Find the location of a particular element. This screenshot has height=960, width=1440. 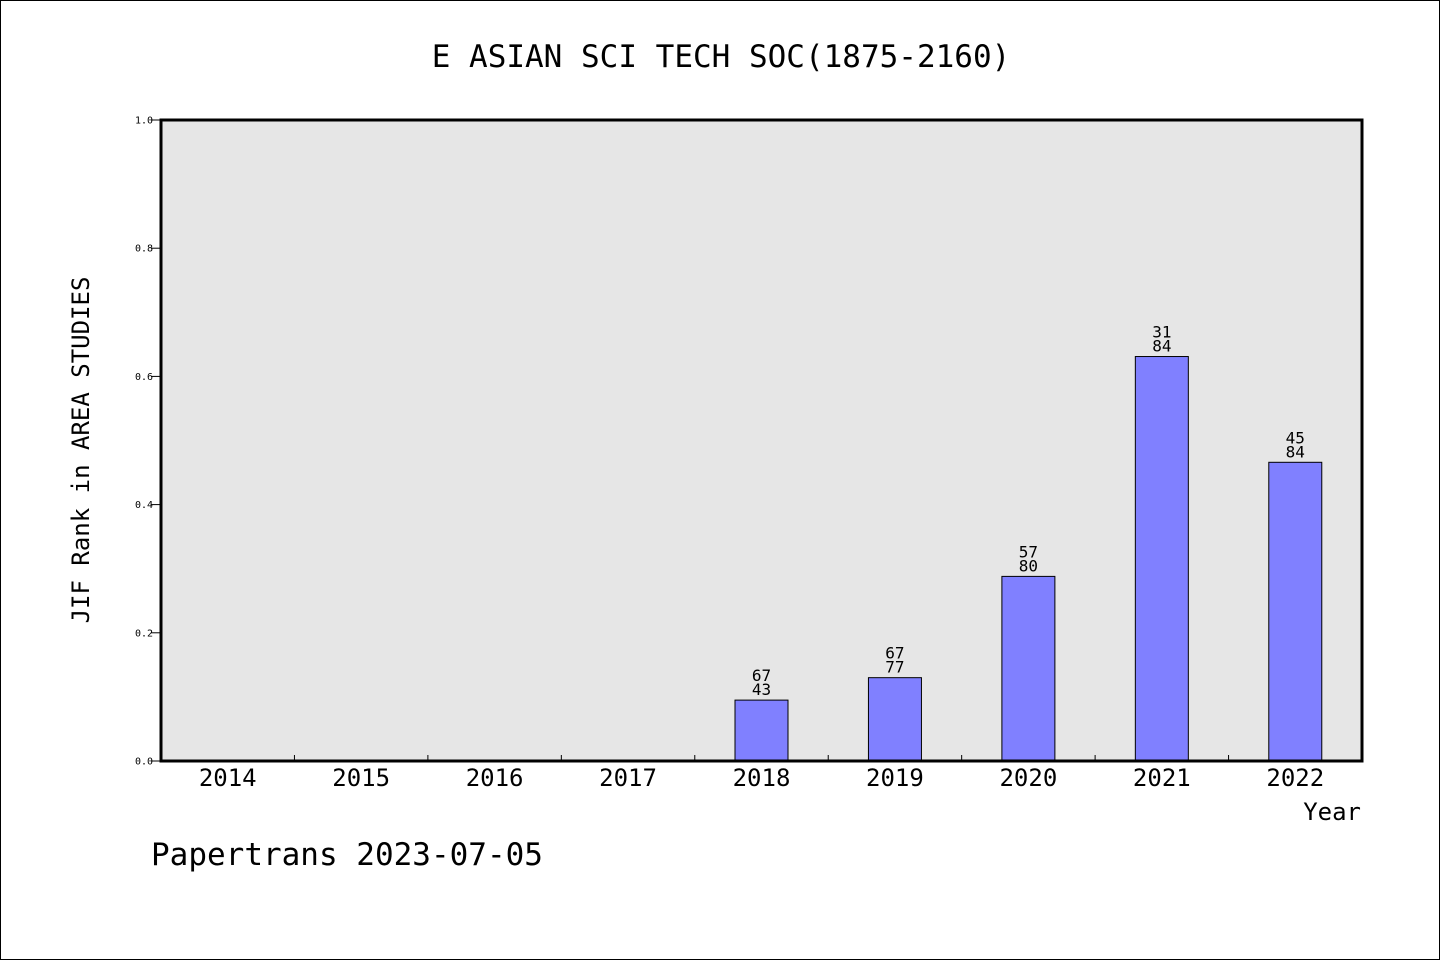

y-tick-label: 0.8 is located at coordinates (144, 249).